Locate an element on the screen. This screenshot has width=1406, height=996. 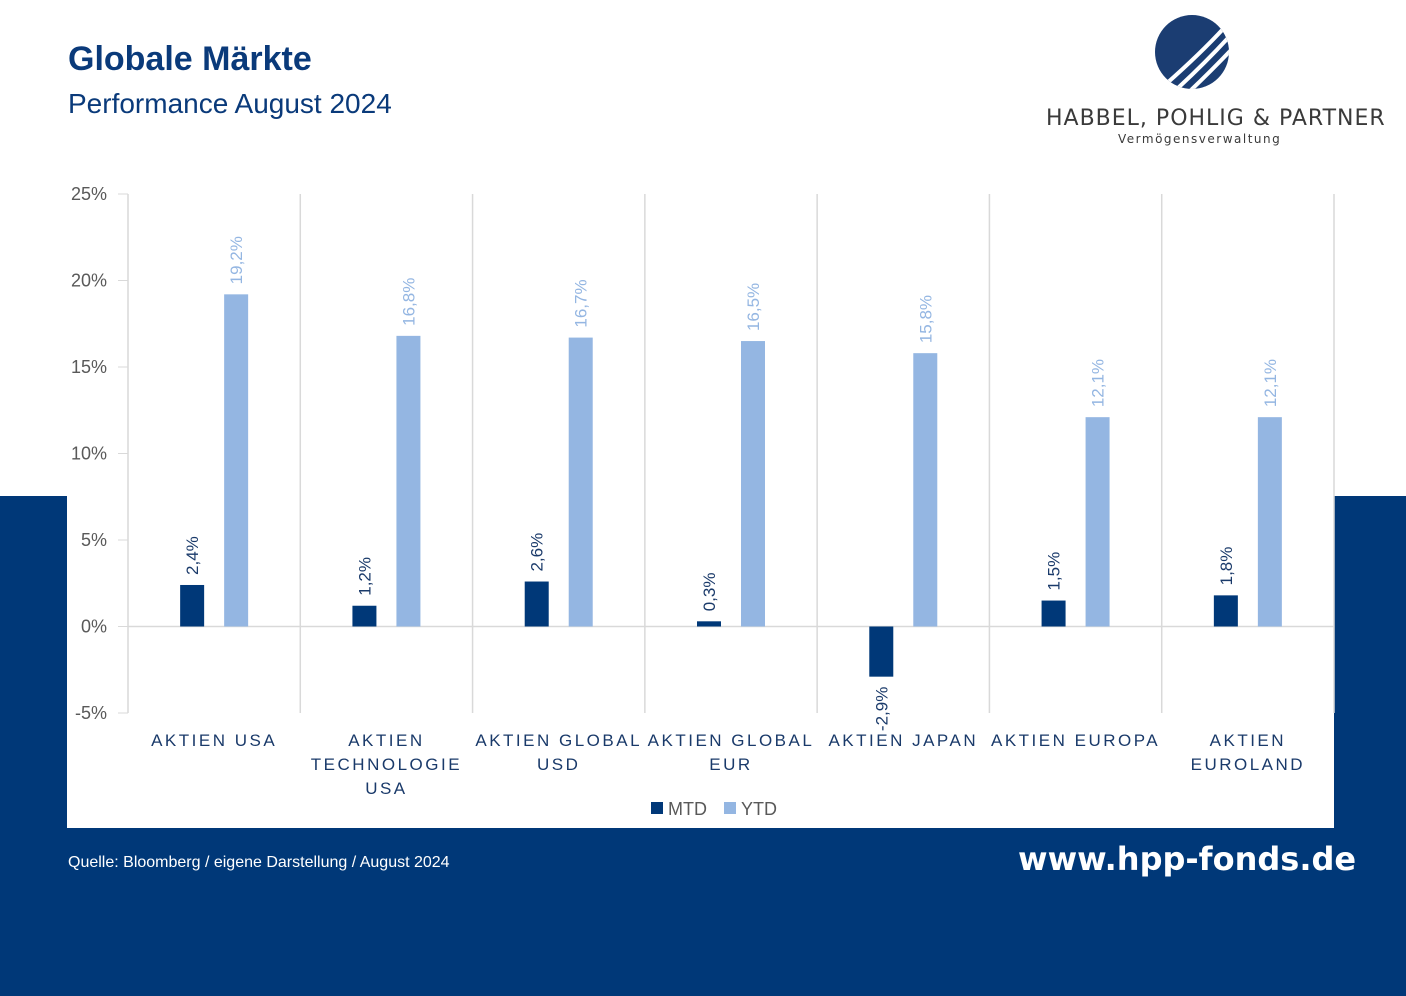
x-category-label: AKTIEN JAPAN is located at coordinates (903, 740).